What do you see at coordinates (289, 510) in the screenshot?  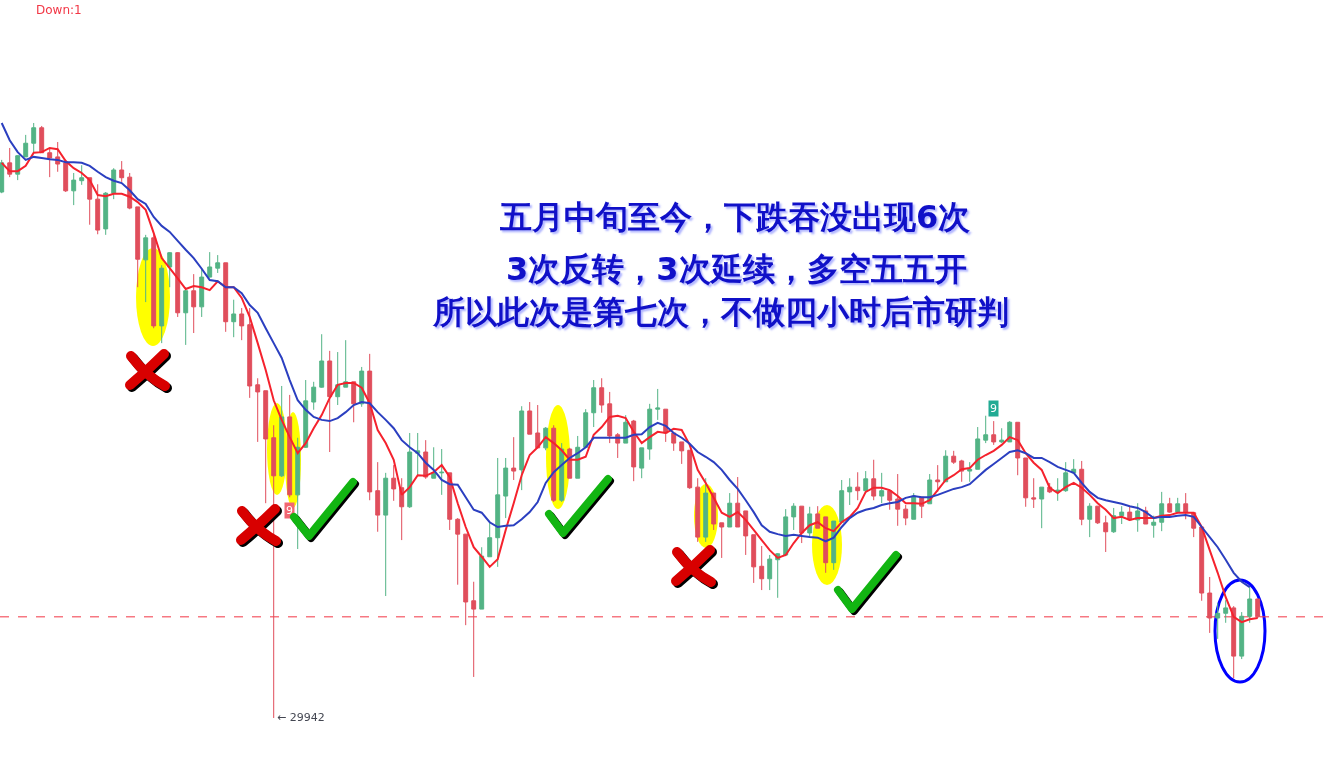 I see `annotation: 9` at bounding box center [289, 510].